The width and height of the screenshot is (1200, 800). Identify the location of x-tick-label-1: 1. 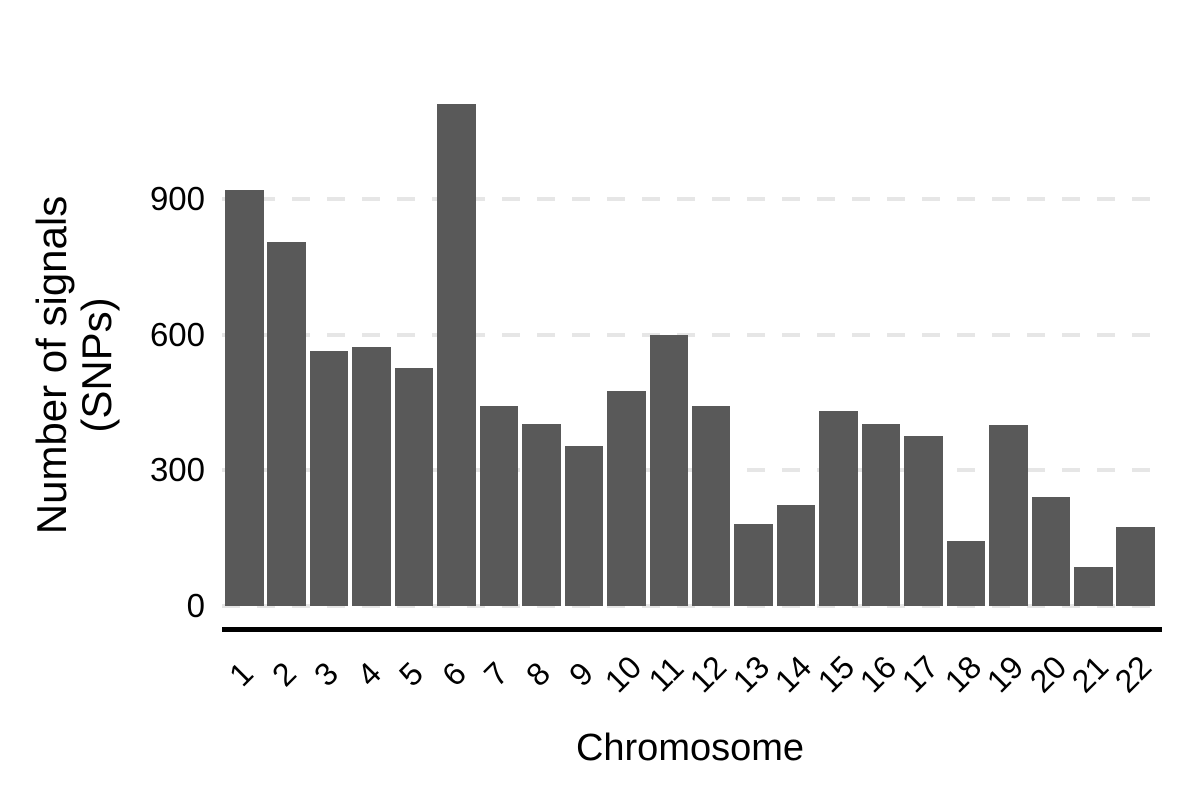
(241, 674).